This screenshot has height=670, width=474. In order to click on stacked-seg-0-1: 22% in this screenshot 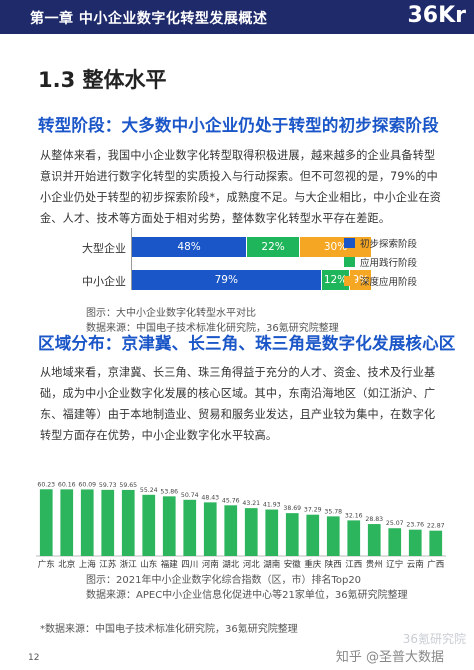, I will do `click(273, 247)`.